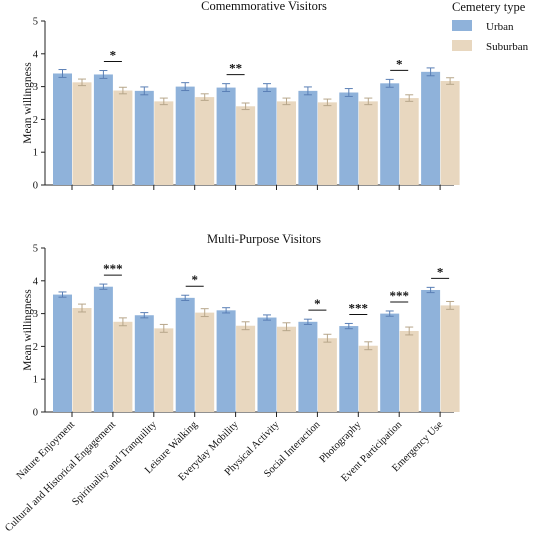  Describe the element at coordinates (235, 68) in the screenshot. I see `significance-label: **` at that location.